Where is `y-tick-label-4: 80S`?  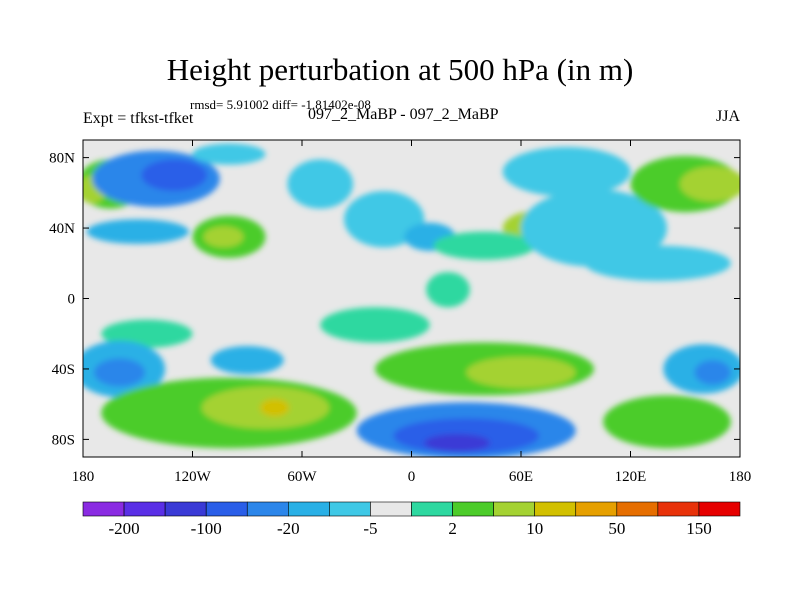 y-tick-label-4: 80S is located at coordinates (63, 440).